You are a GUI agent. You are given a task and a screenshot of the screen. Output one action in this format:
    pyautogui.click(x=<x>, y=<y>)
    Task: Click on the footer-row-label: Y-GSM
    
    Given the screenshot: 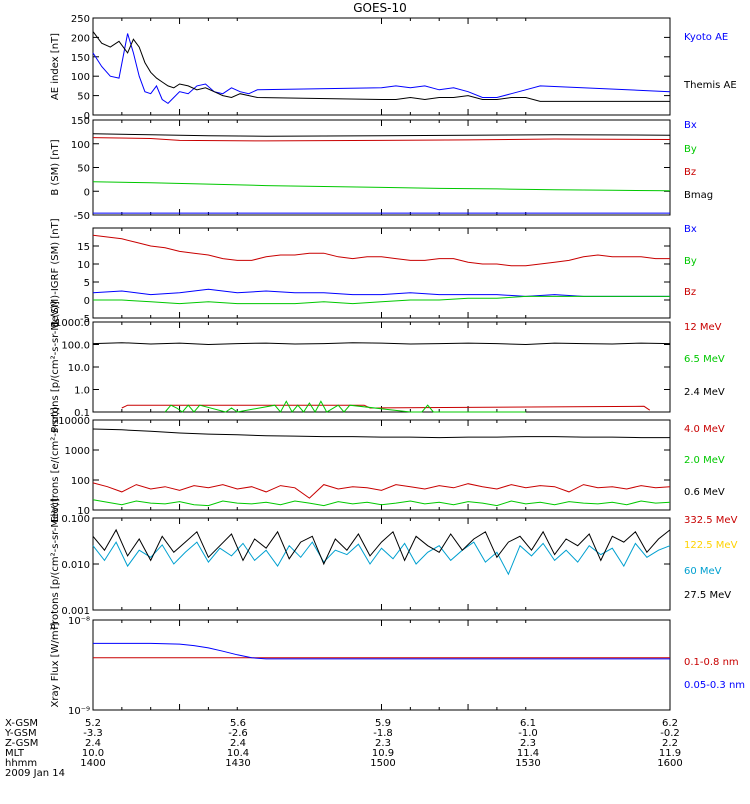 What is the action you would take?
    pyautogui.click(x=20, y=733)
    